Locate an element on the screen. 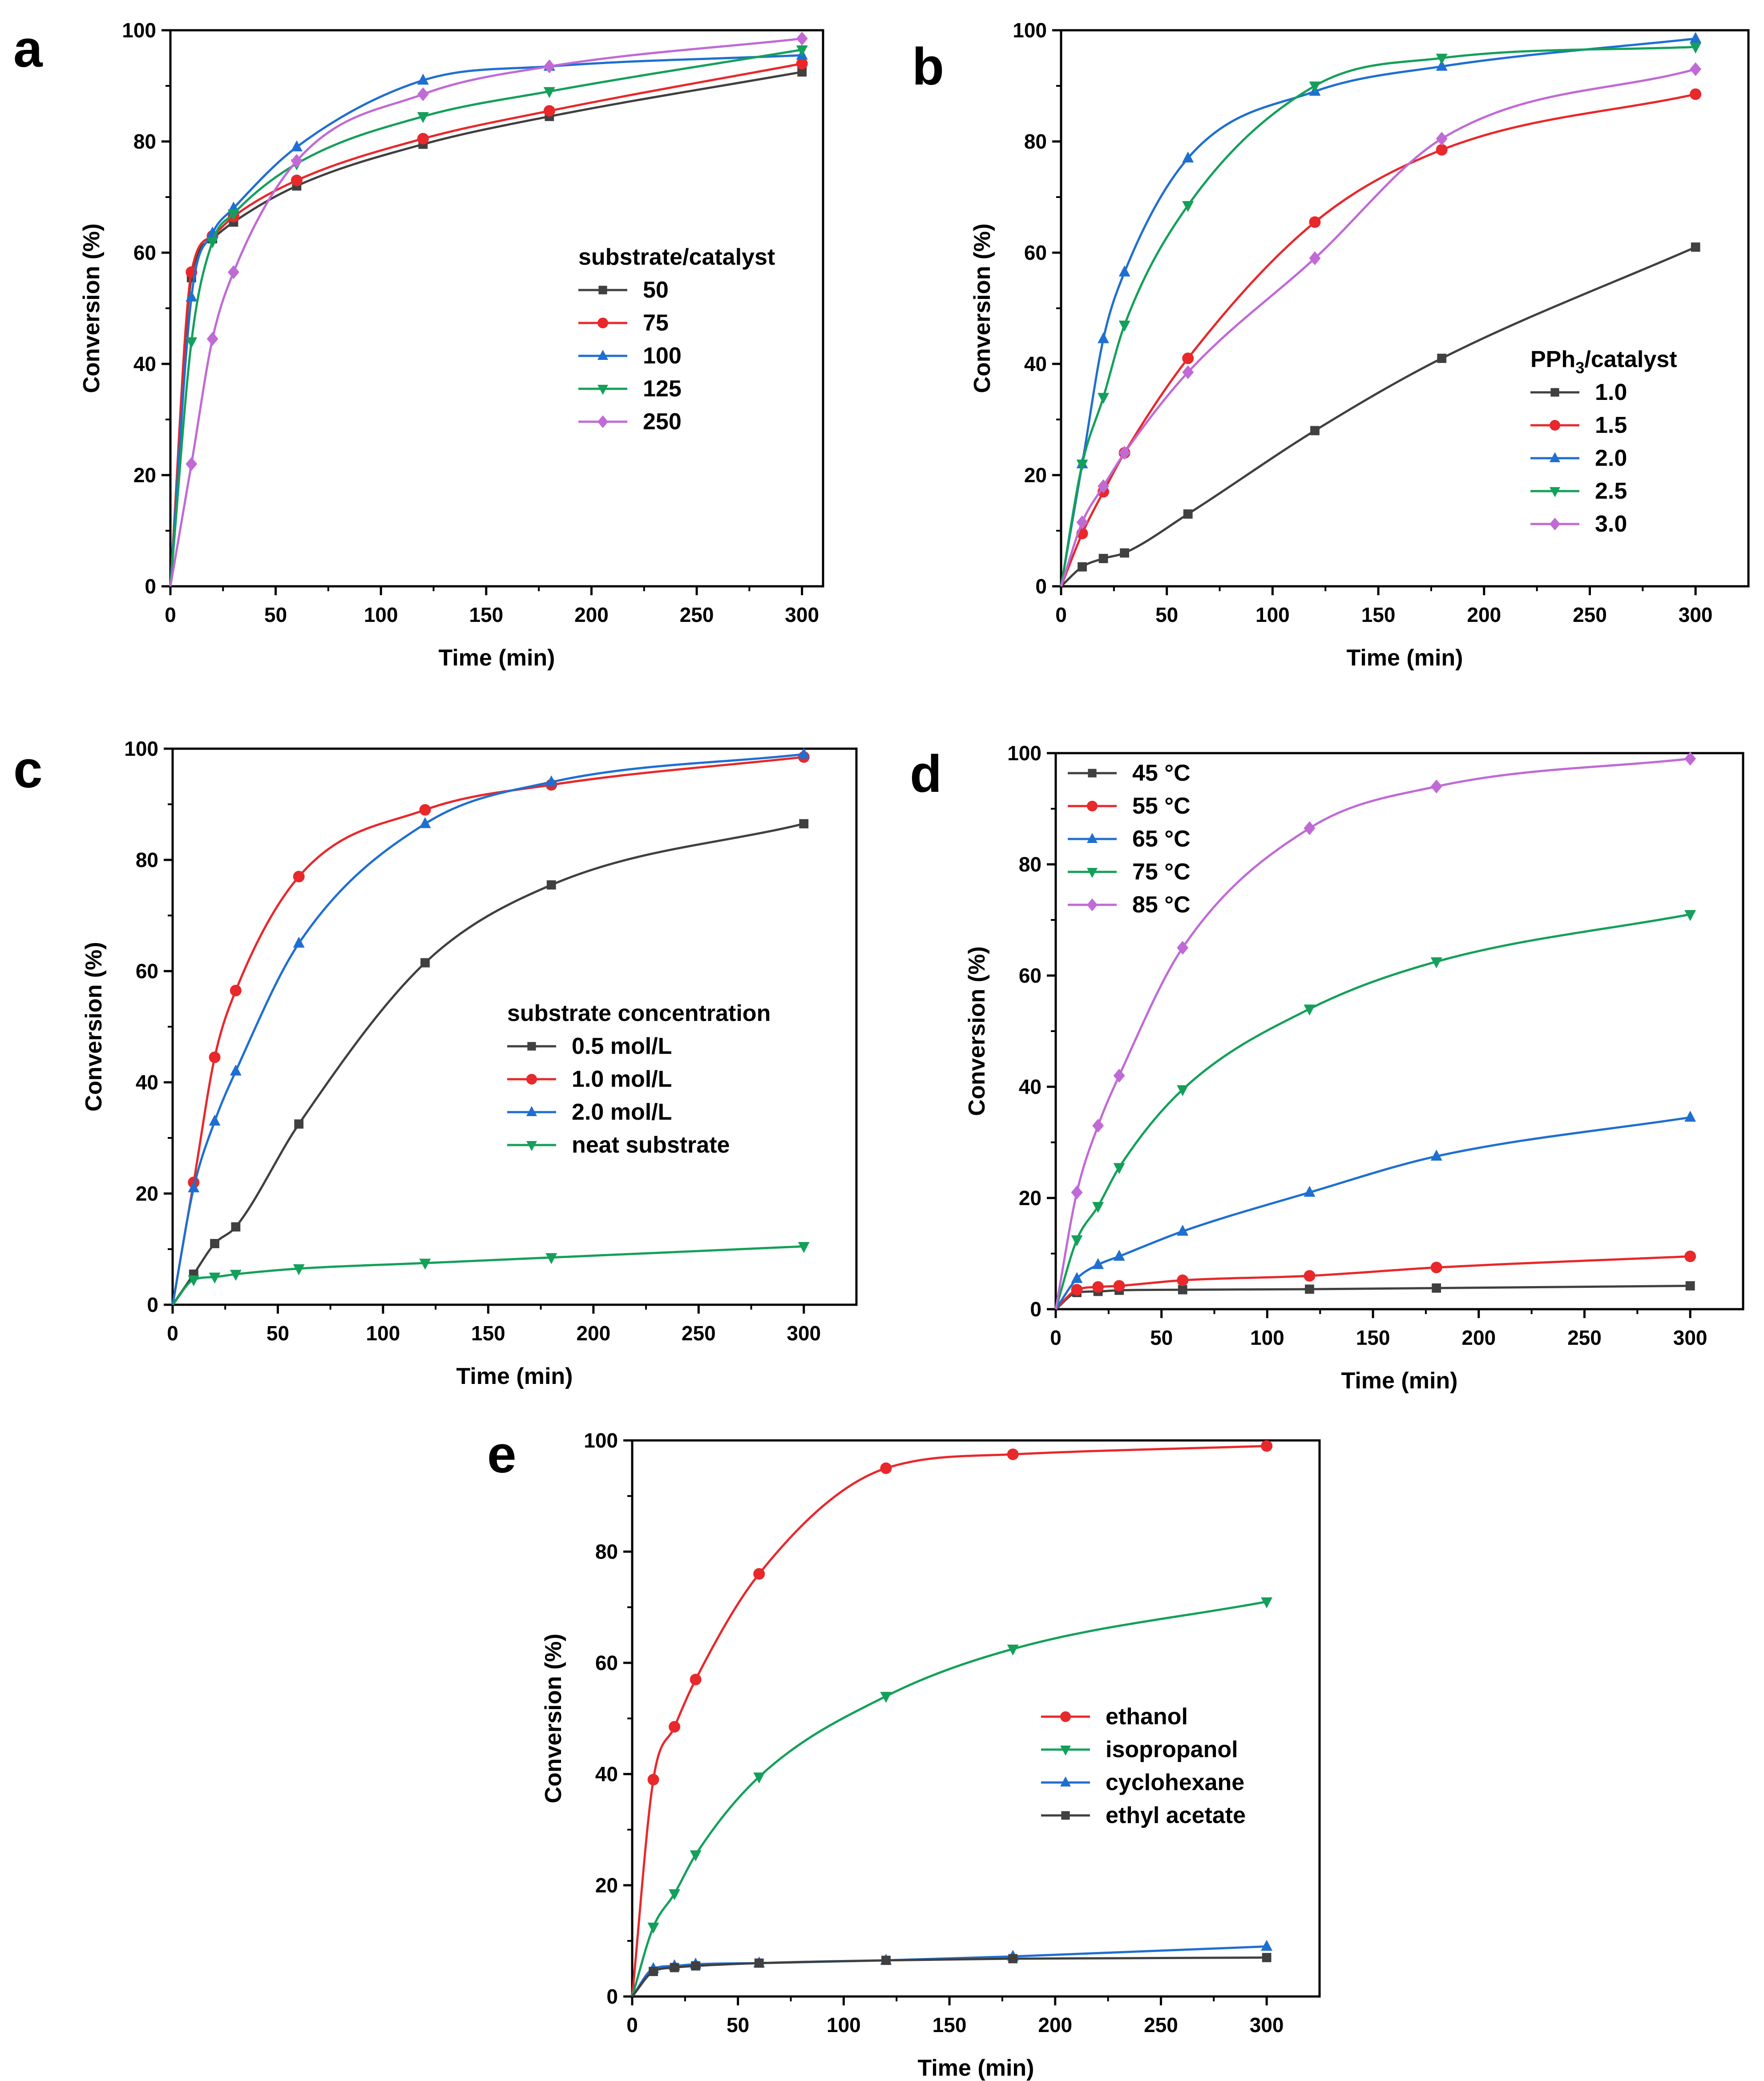  legend-item: 2.0 is located at coordinates (1578, 458).